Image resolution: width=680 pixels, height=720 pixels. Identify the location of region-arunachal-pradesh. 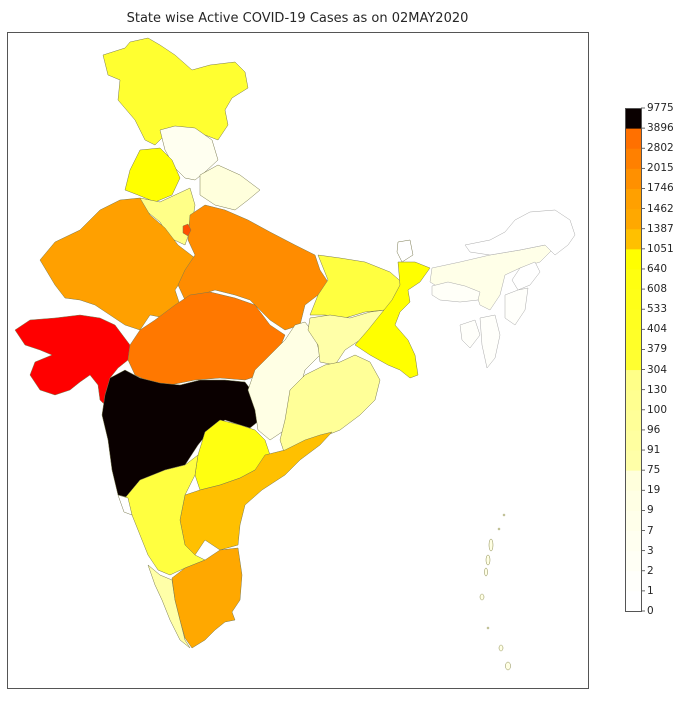
(520, 232).